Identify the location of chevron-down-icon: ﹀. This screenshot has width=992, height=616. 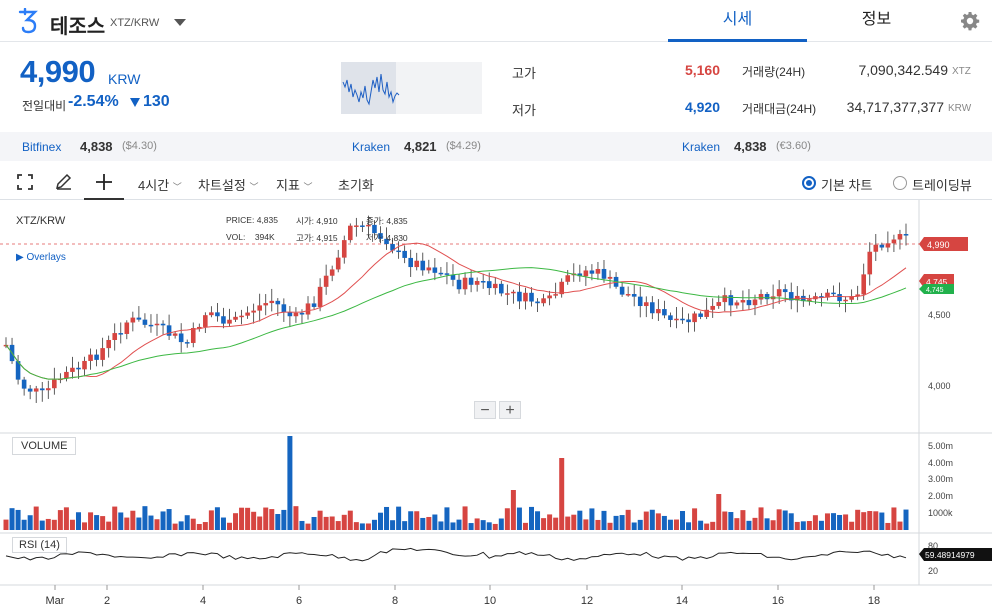
(308, 187).